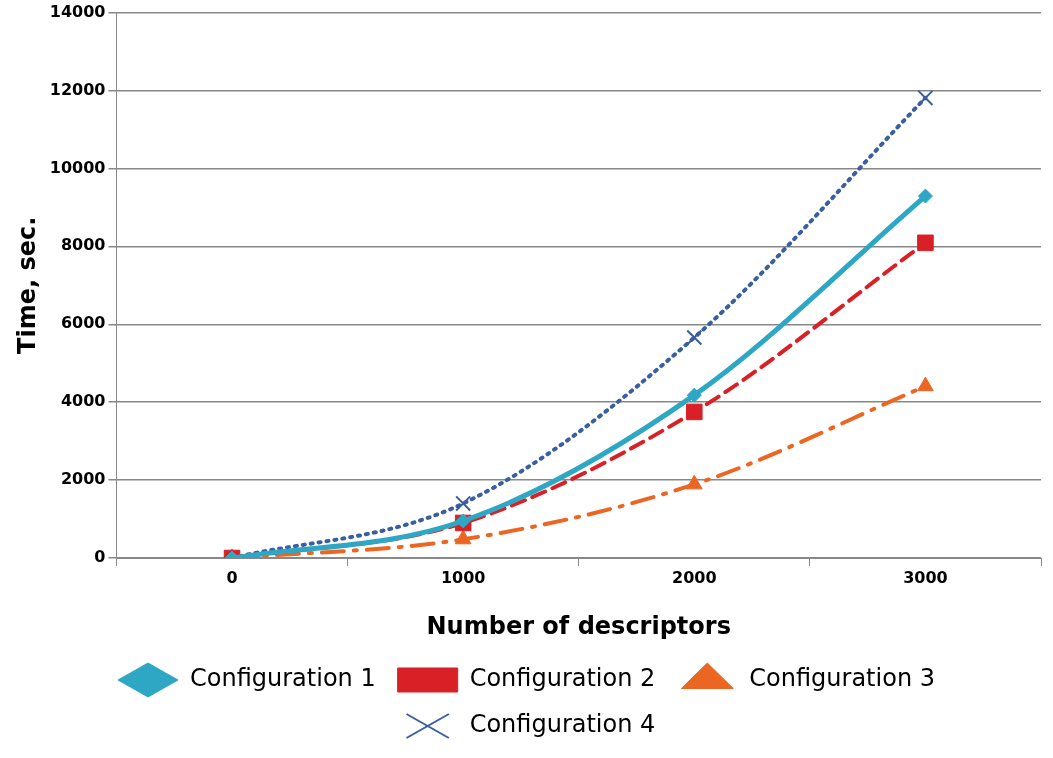  I want to click on legend-label: Configuration 1, so click(283, 678).